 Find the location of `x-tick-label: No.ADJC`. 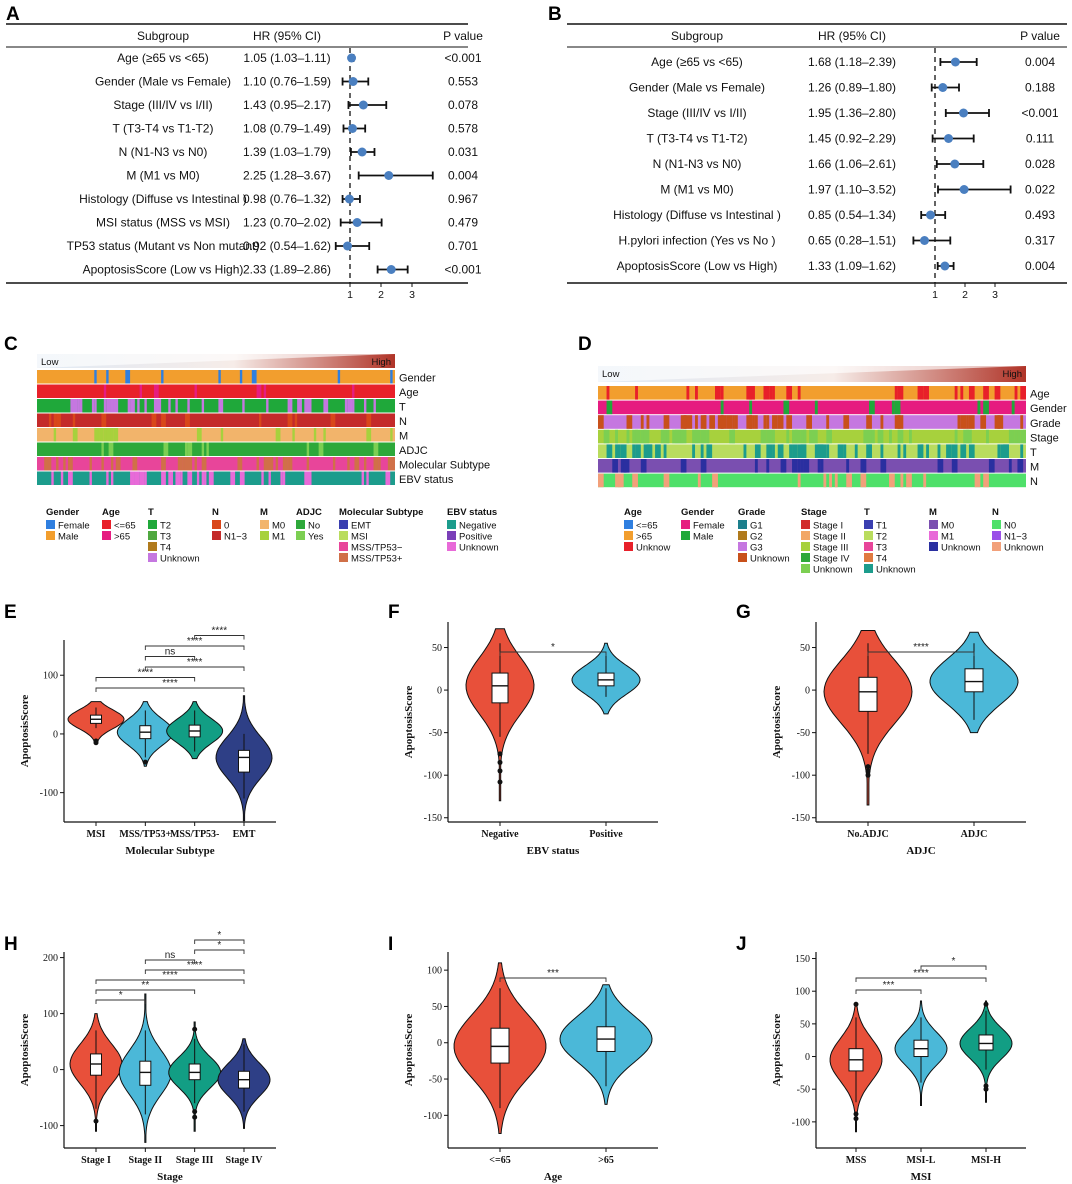

x-tick-label: No.ADJC is located at coordinates (867, 834).